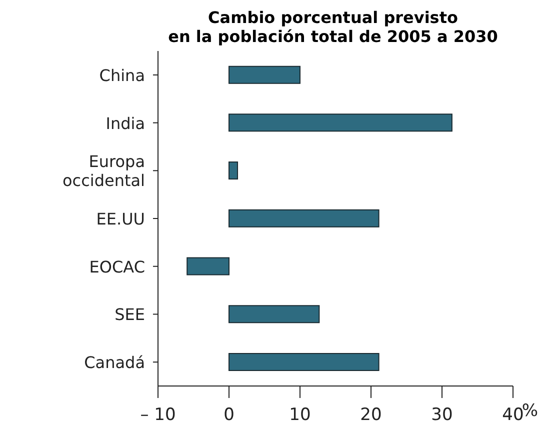  I want to click on x-tick-label: 0, so click(229, 415).